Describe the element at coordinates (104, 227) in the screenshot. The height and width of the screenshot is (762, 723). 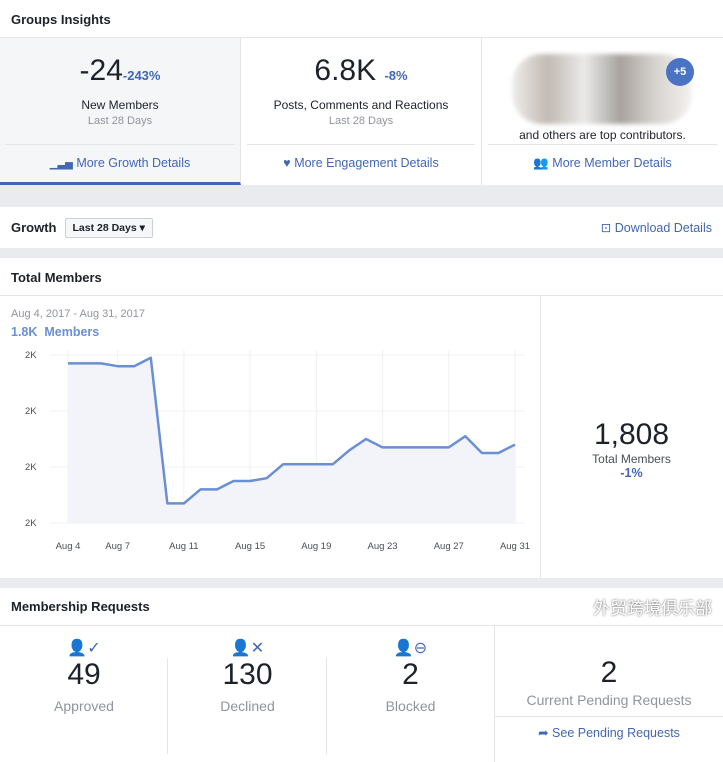
I see `dropdown-value: Last 28 Days` at that location.